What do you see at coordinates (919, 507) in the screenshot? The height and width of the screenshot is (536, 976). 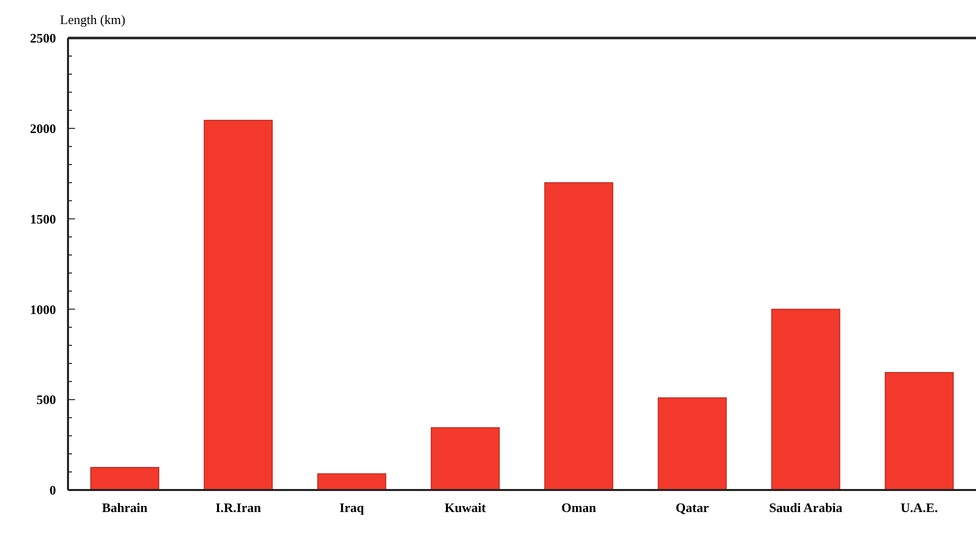 I see `x-tick-label: U.A.E.` at bounding box center [919, 507].